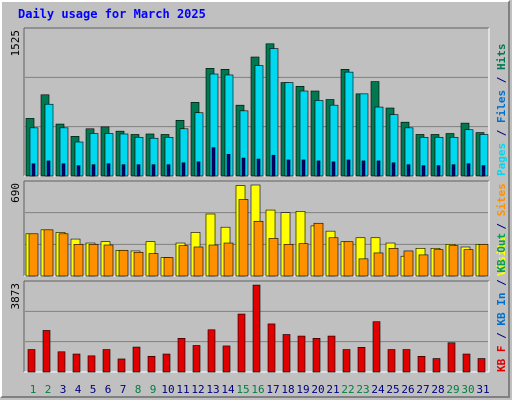 This screenshot has height=400, width=512. I want to click on day-label: 24, so click(378, 389).